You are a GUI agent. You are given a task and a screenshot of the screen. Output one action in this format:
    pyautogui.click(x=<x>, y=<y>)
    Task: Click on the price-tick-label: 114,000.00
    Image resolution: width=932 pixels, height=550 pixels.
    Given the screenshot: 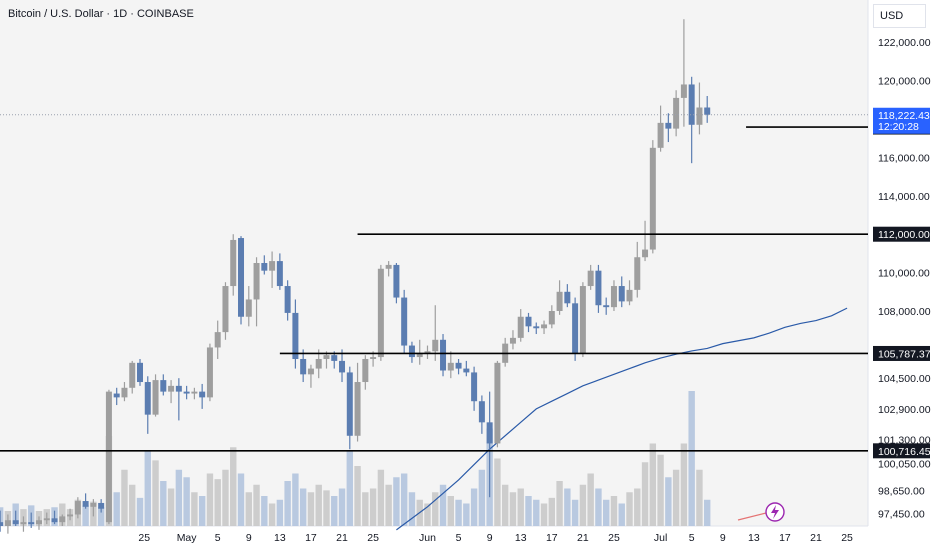 What is the action you would take?
    pyautogui.click(x=904, y=197)
    